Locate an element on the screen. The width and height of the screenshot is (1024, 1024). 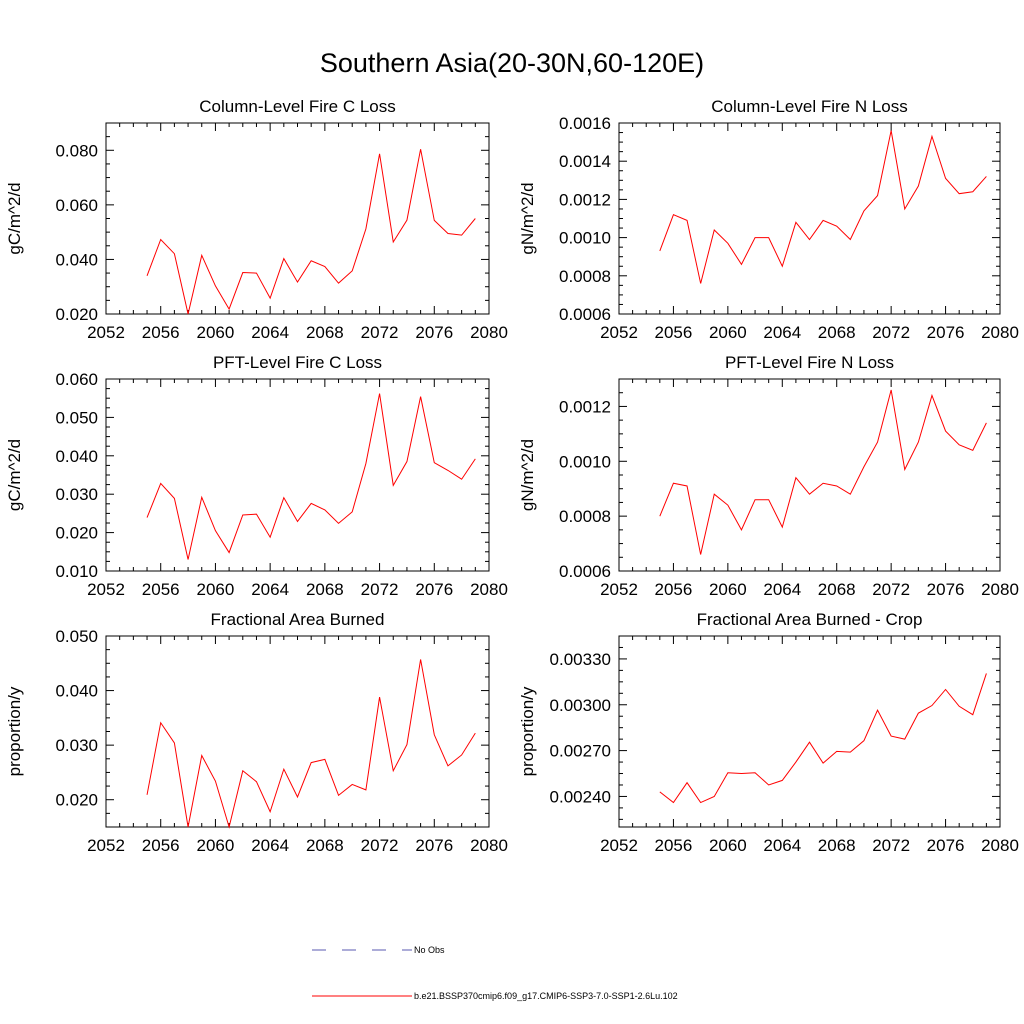
chart-title: Column-Level Fire C Loss is located at coordinates (297, 106).